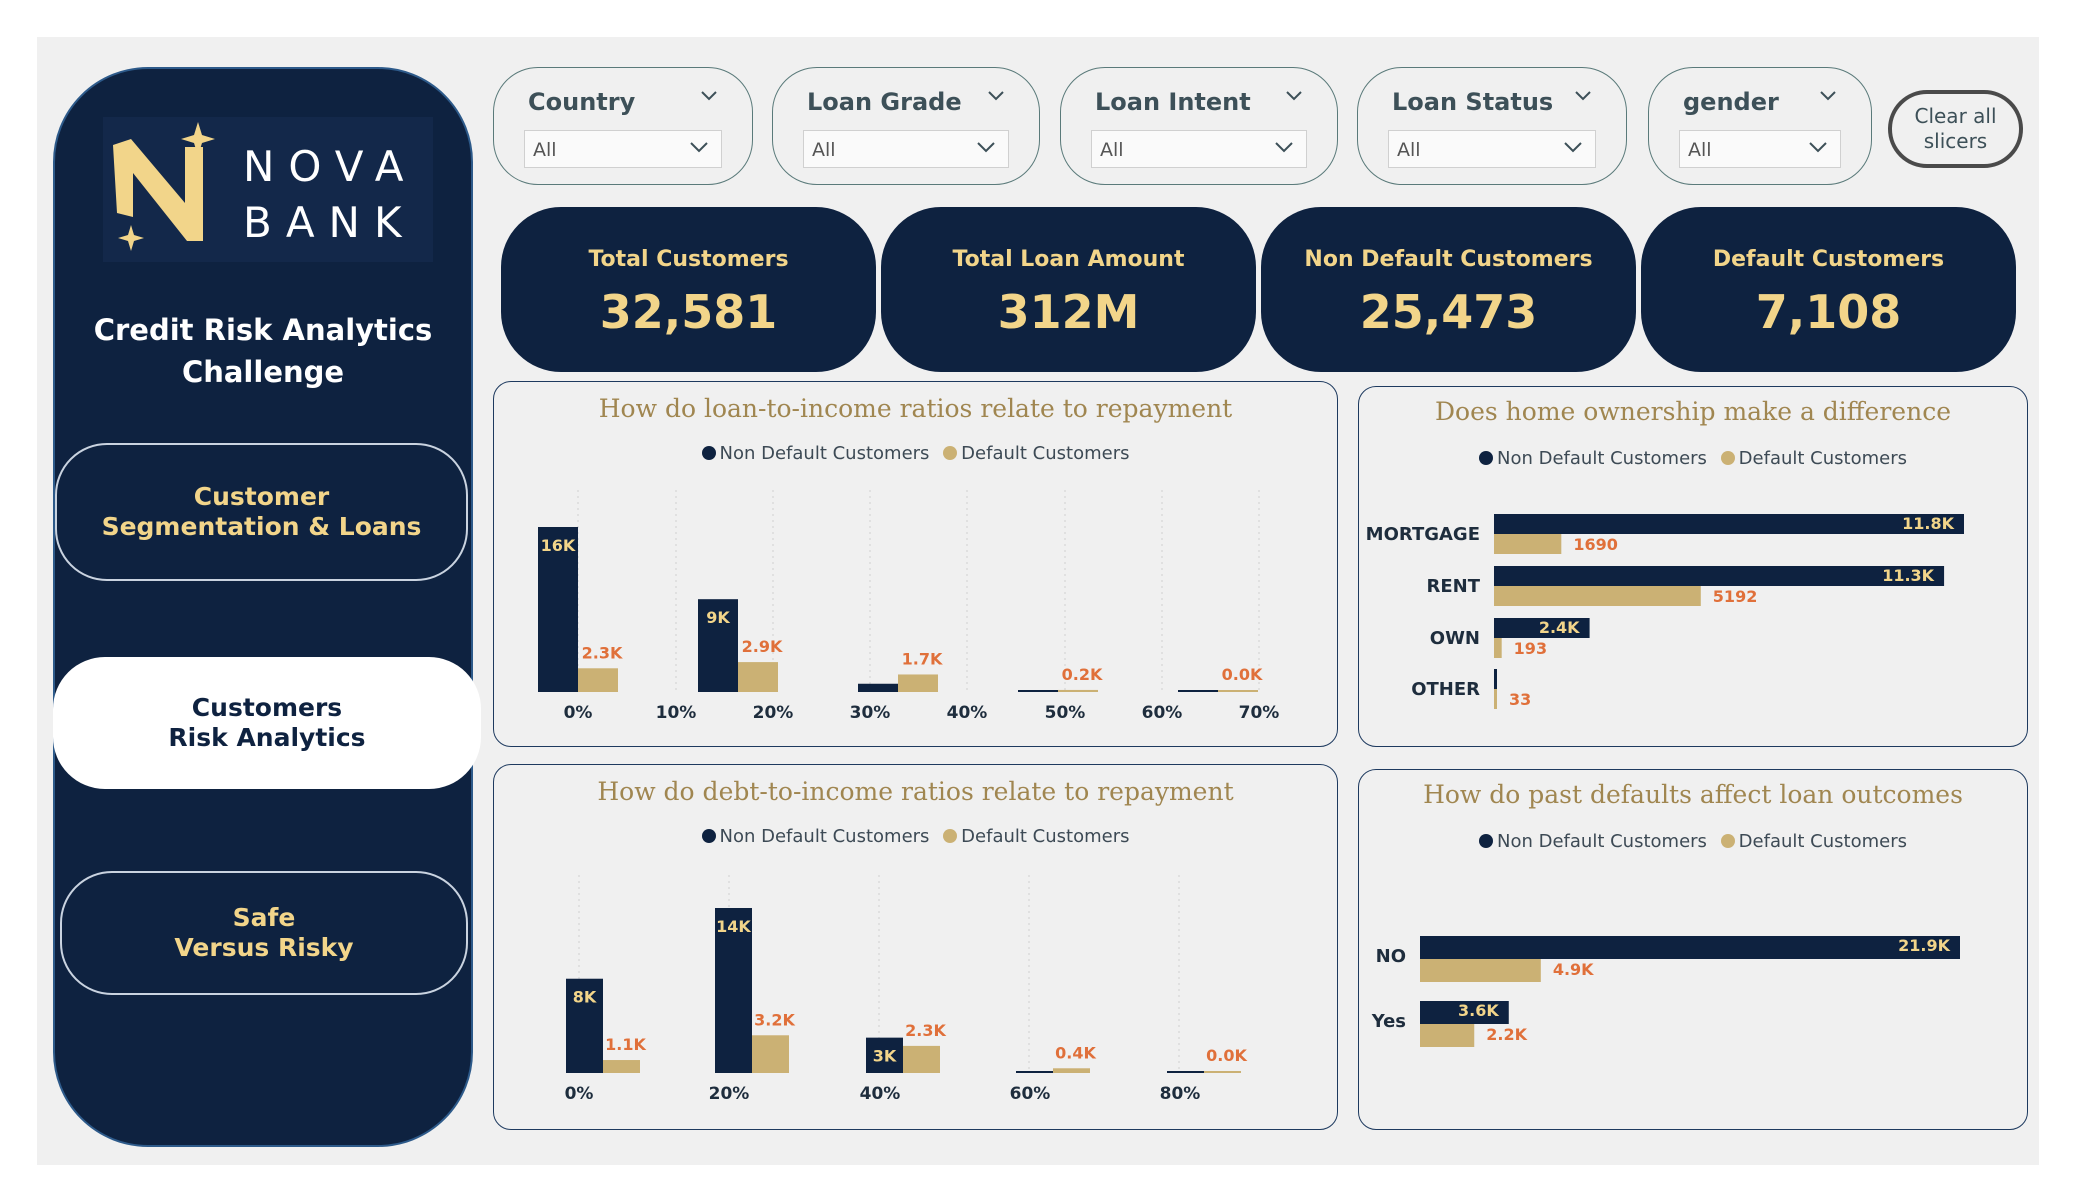  What do you see at coordinates (582, 102) in the screenshot?
I see `slicer-label: Country` at bounding box center [582, 102].